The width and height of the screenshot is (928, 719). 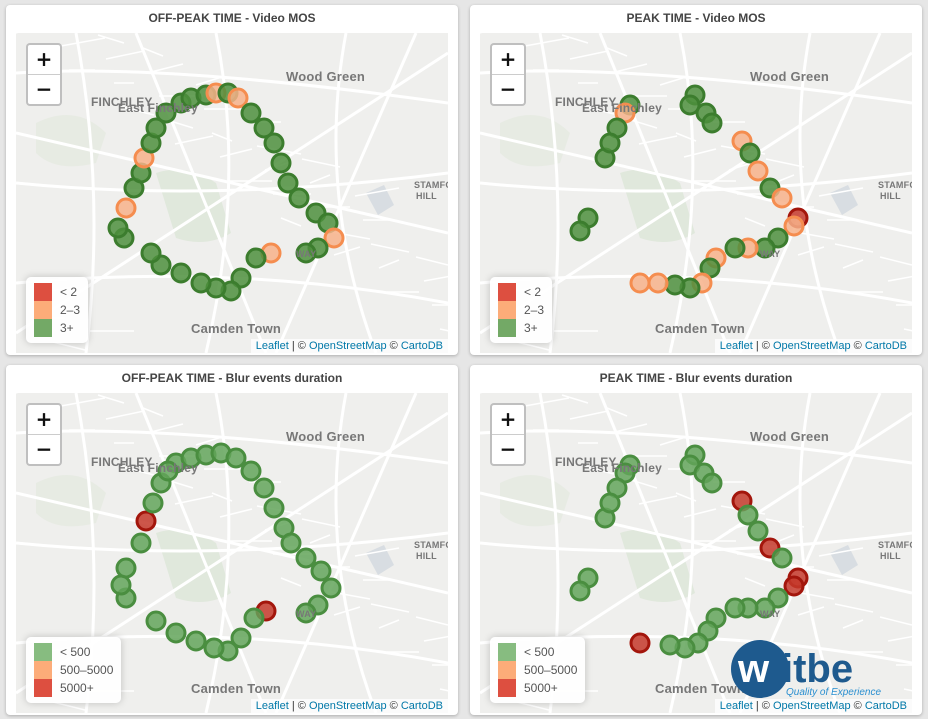 What do you see at coordinates (67, 328) in the screenshot?
I see `legend-label: 3+` at bounding box center [67, 328].